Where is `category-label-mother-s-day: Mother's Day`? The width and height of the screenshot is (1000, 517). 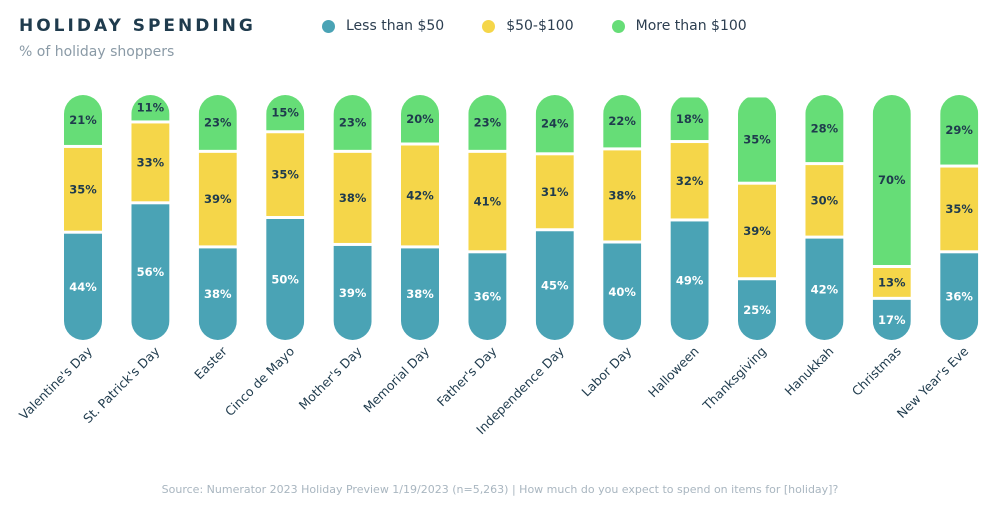 category-label-mother-s-day: Mother's Day is located at coordinates (331, 378).